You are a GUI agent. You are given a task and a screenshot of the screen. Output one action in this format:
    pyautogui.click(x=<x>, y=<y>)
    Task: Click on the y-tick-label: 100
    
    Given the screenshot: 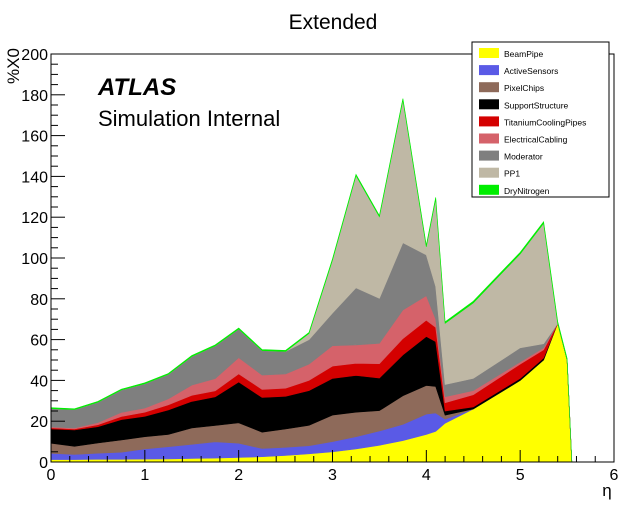 What is the action you would take?
    pyautogui.click(x=34, y=259)
    